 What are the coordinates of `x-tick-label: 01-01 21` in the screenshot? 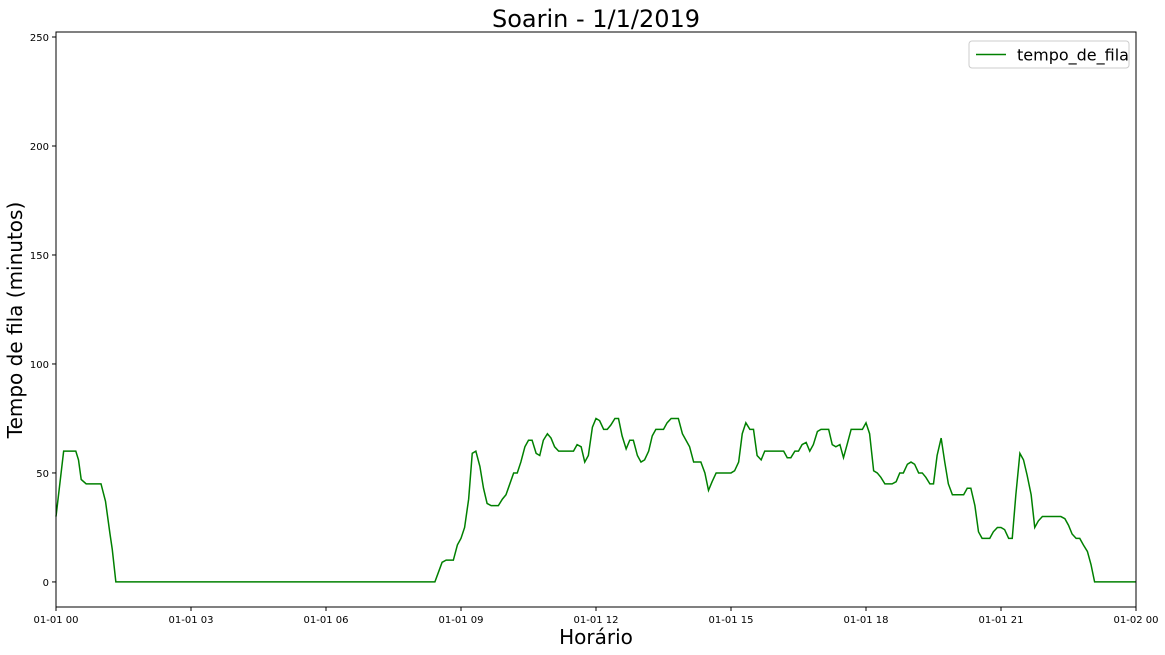 It's located at (1001, 620).